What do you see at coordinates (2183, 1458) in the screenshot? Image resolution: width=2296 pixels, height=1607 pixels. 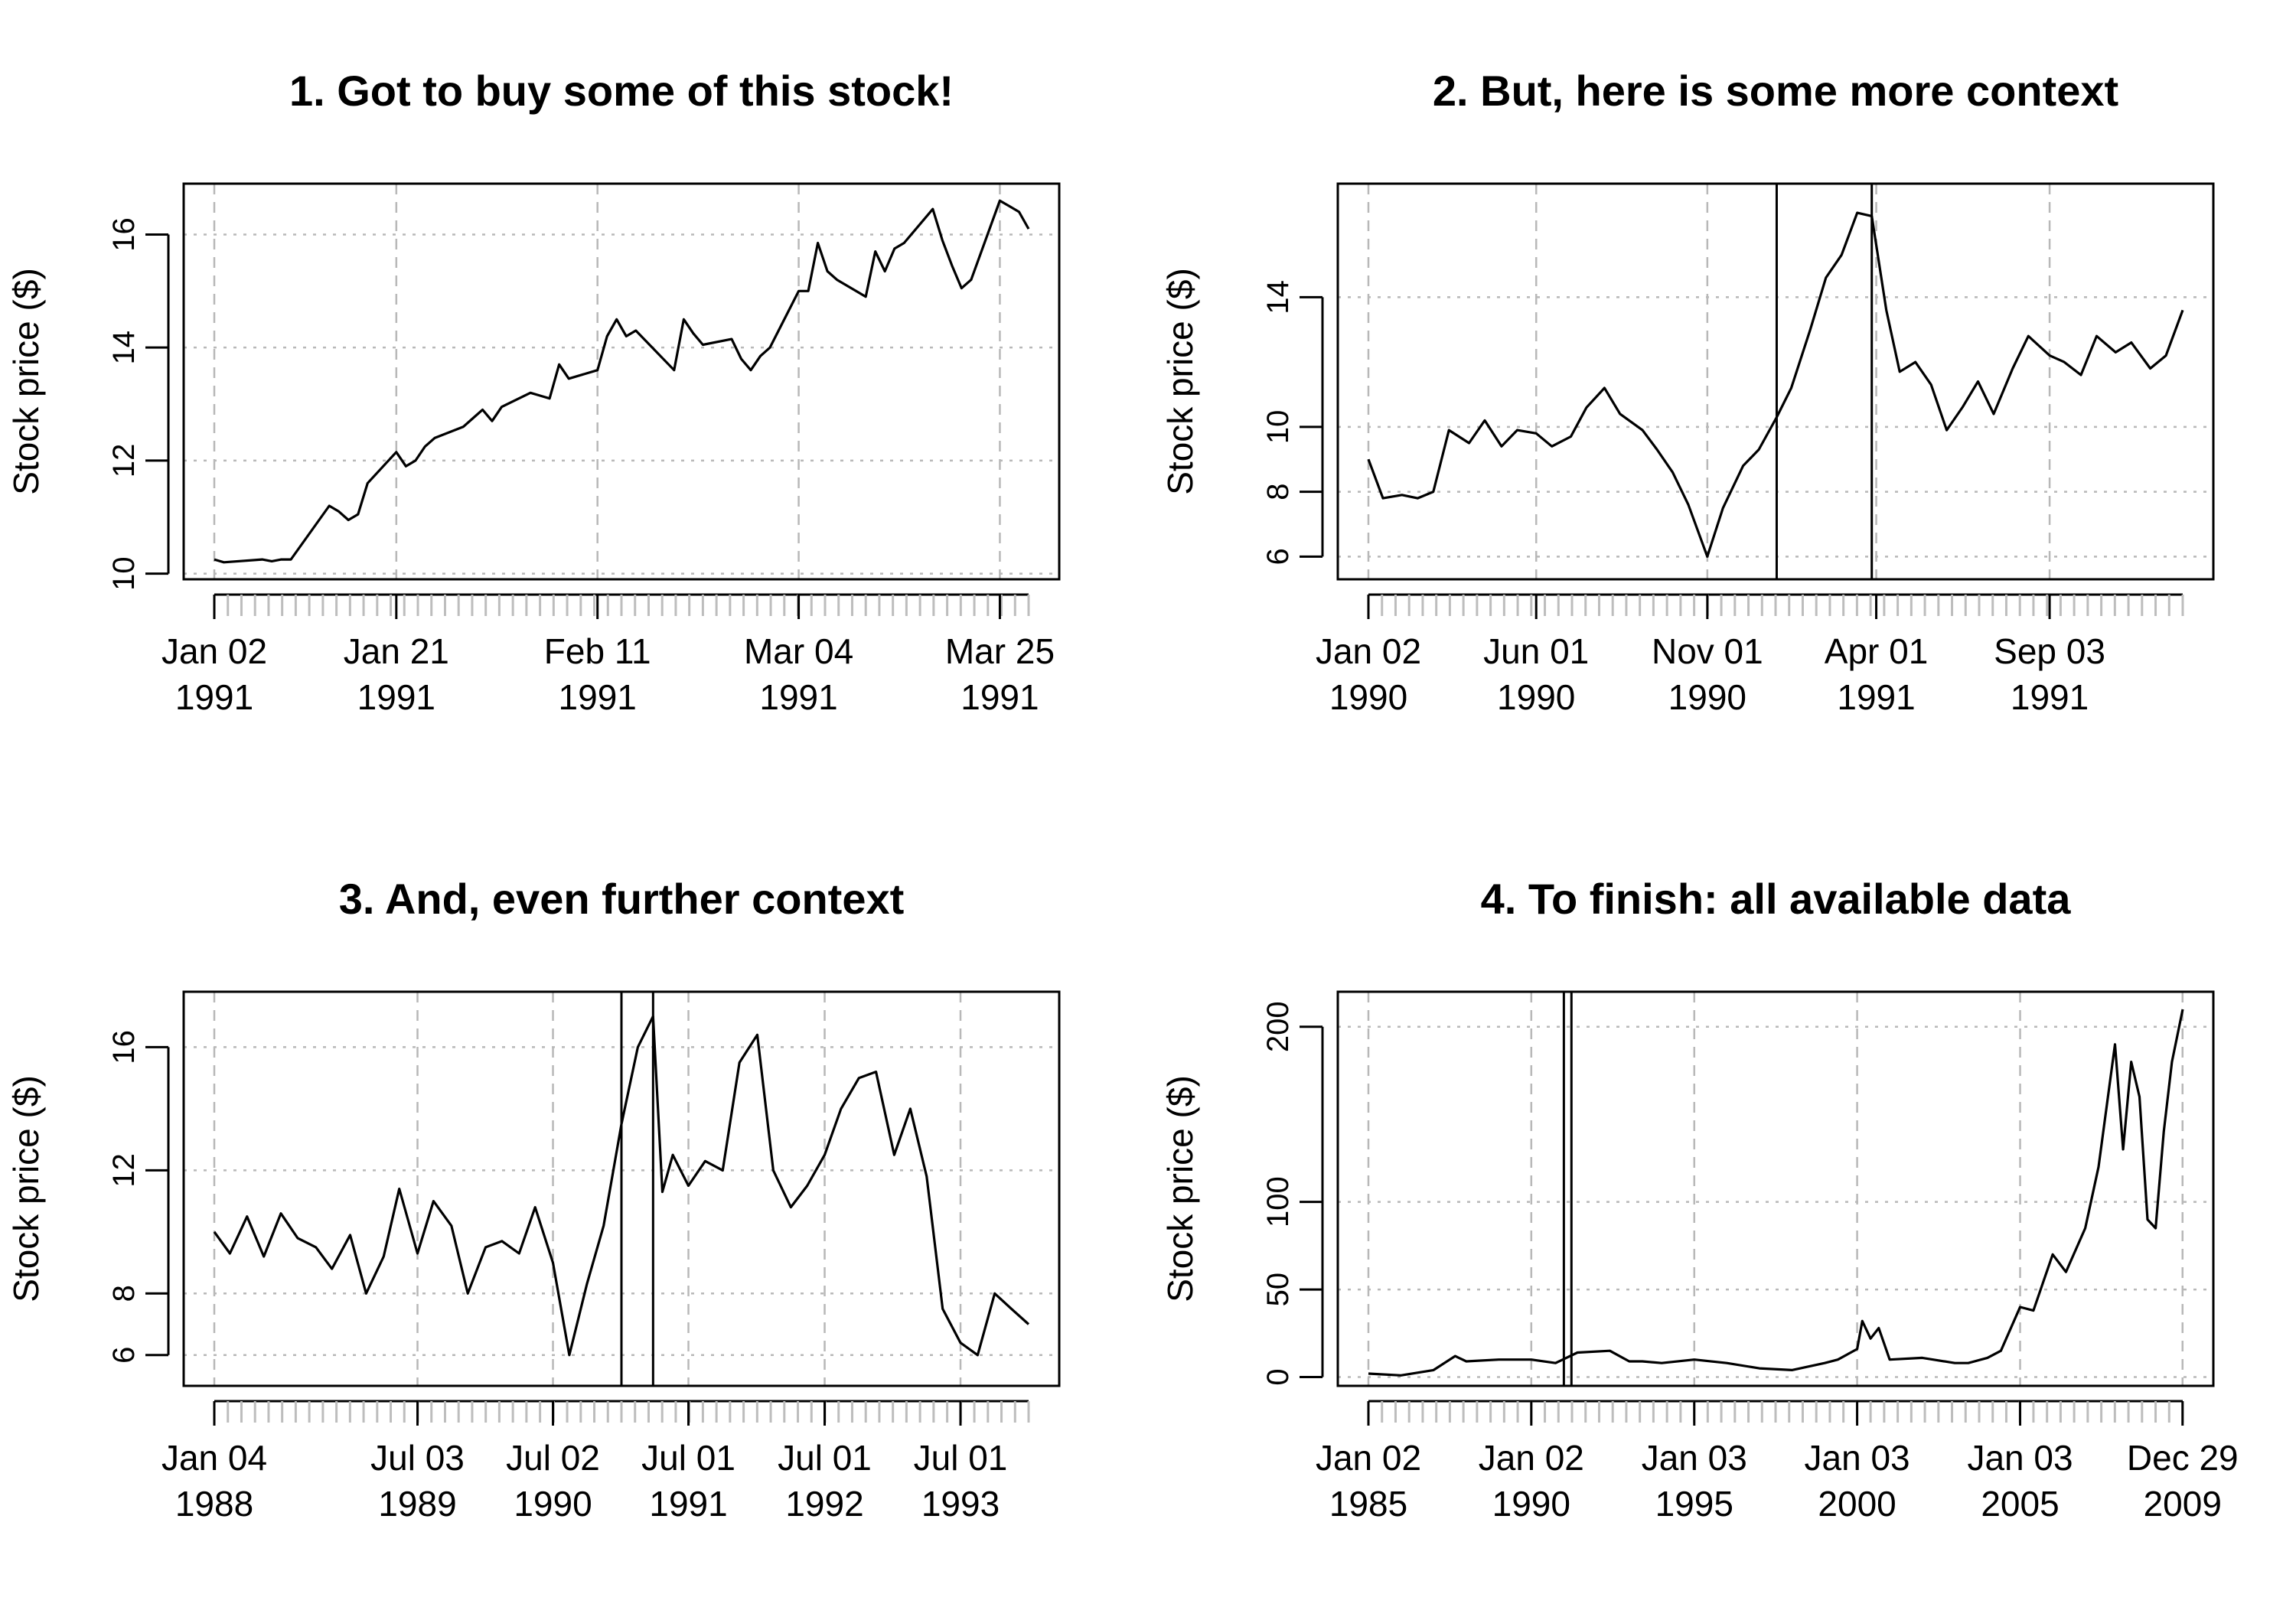 I see `x-tick-label: Dec 29` at bounding box center [2183, 1458].